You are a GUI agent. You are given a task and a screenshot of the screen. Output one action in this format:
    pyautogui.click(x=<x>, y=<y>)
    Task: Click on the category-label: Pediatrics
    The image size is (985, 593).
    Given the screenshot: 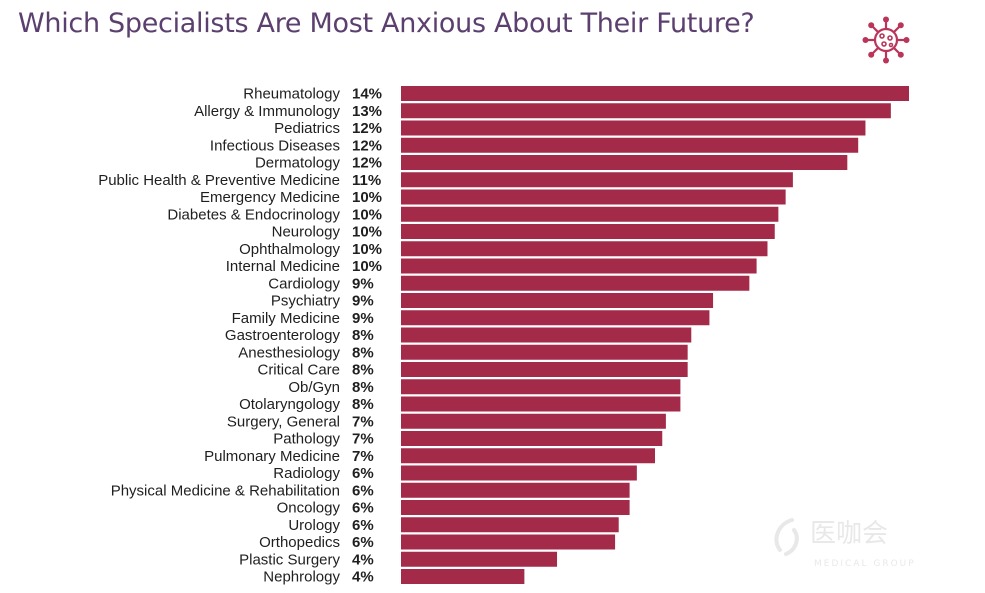 What is the action you would take?
    pyautogui.click(x=307, y=128)
    